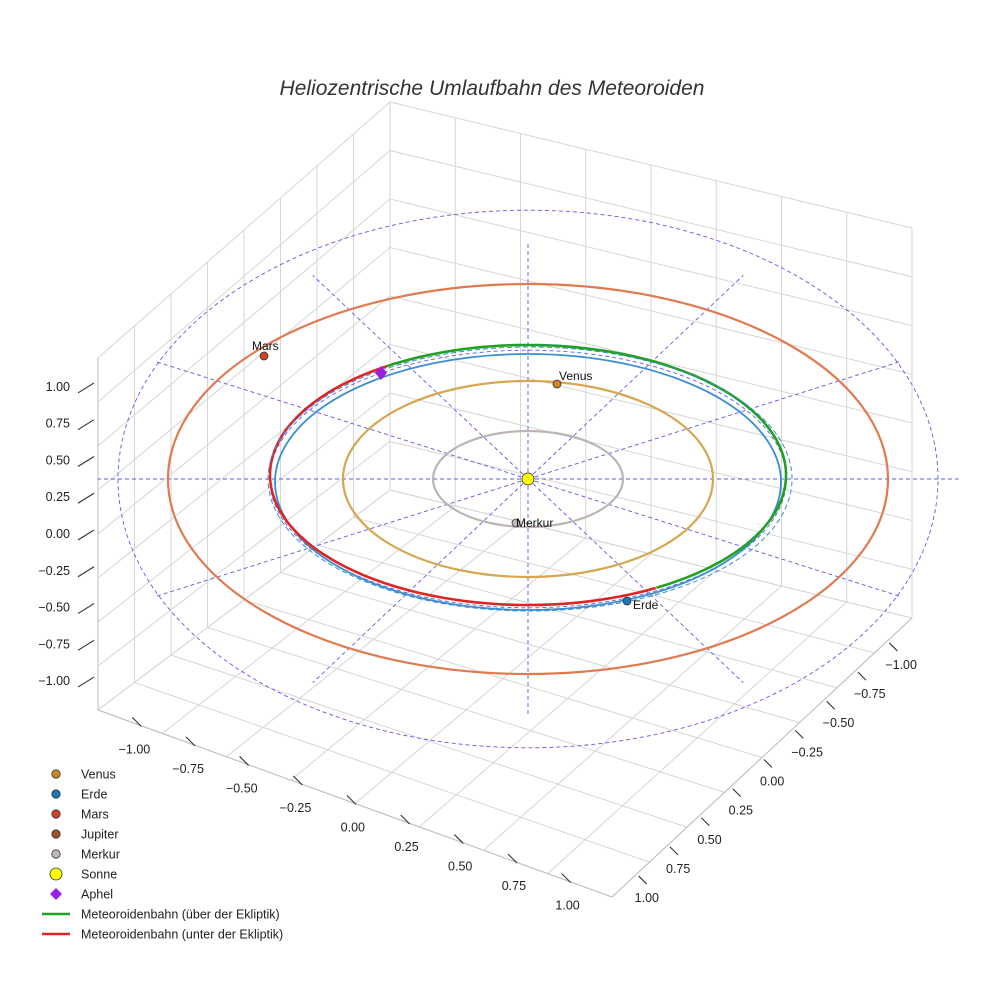 The width and height of the screenshot is (984, 984). I want to click on legend-label: Aphel, so click(97, 895).